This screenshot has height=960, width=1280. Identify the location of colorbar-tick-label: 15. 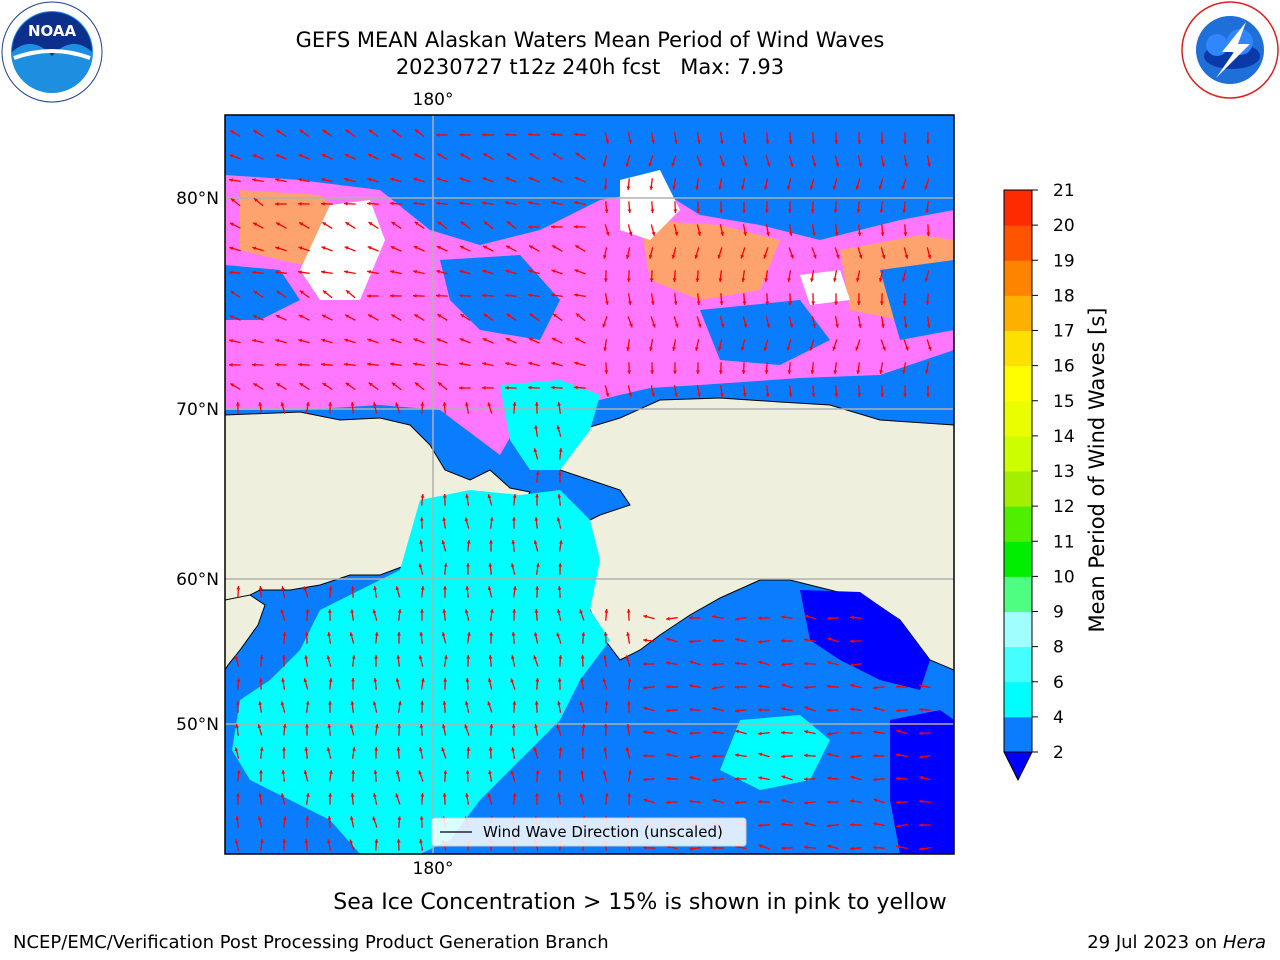
(1064, 402).